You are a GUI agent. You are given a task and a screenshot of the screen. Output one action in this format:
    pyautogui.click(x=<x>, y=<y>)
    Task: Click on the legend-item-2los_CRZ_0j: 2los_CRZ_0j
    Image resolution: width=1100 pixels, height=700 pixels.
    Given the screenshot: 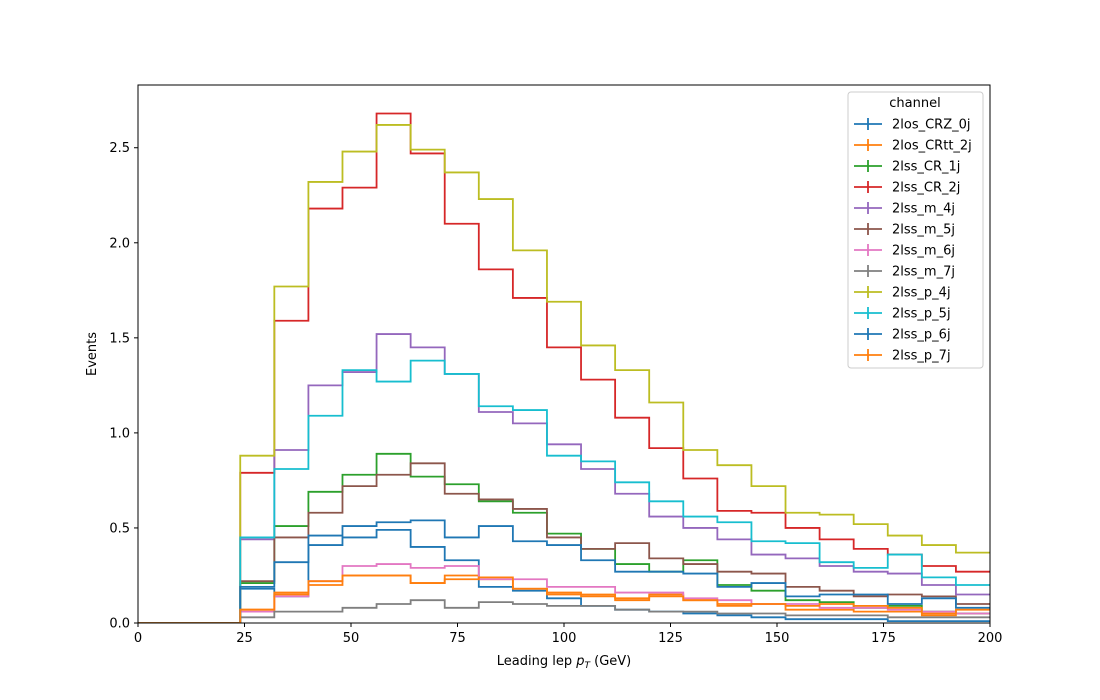 What is the action you would take?
    pyautogui.click(x=912, y=125)
    